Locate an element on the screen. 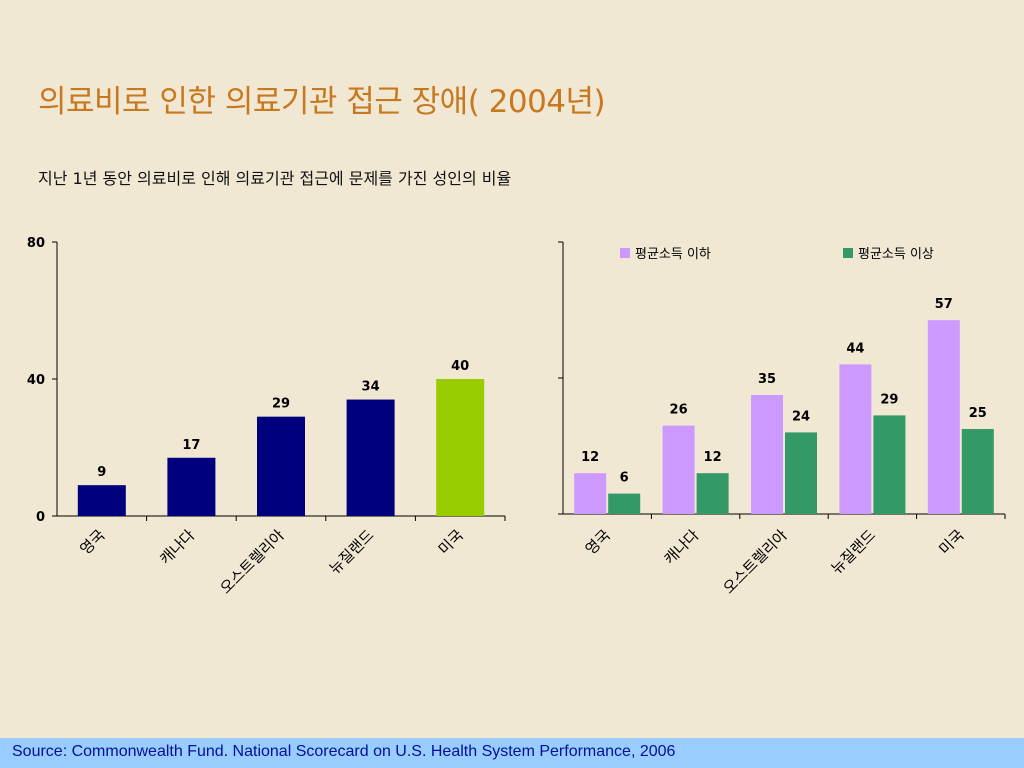  chart1-data-label: 9 is located at coordinates (101, 472).